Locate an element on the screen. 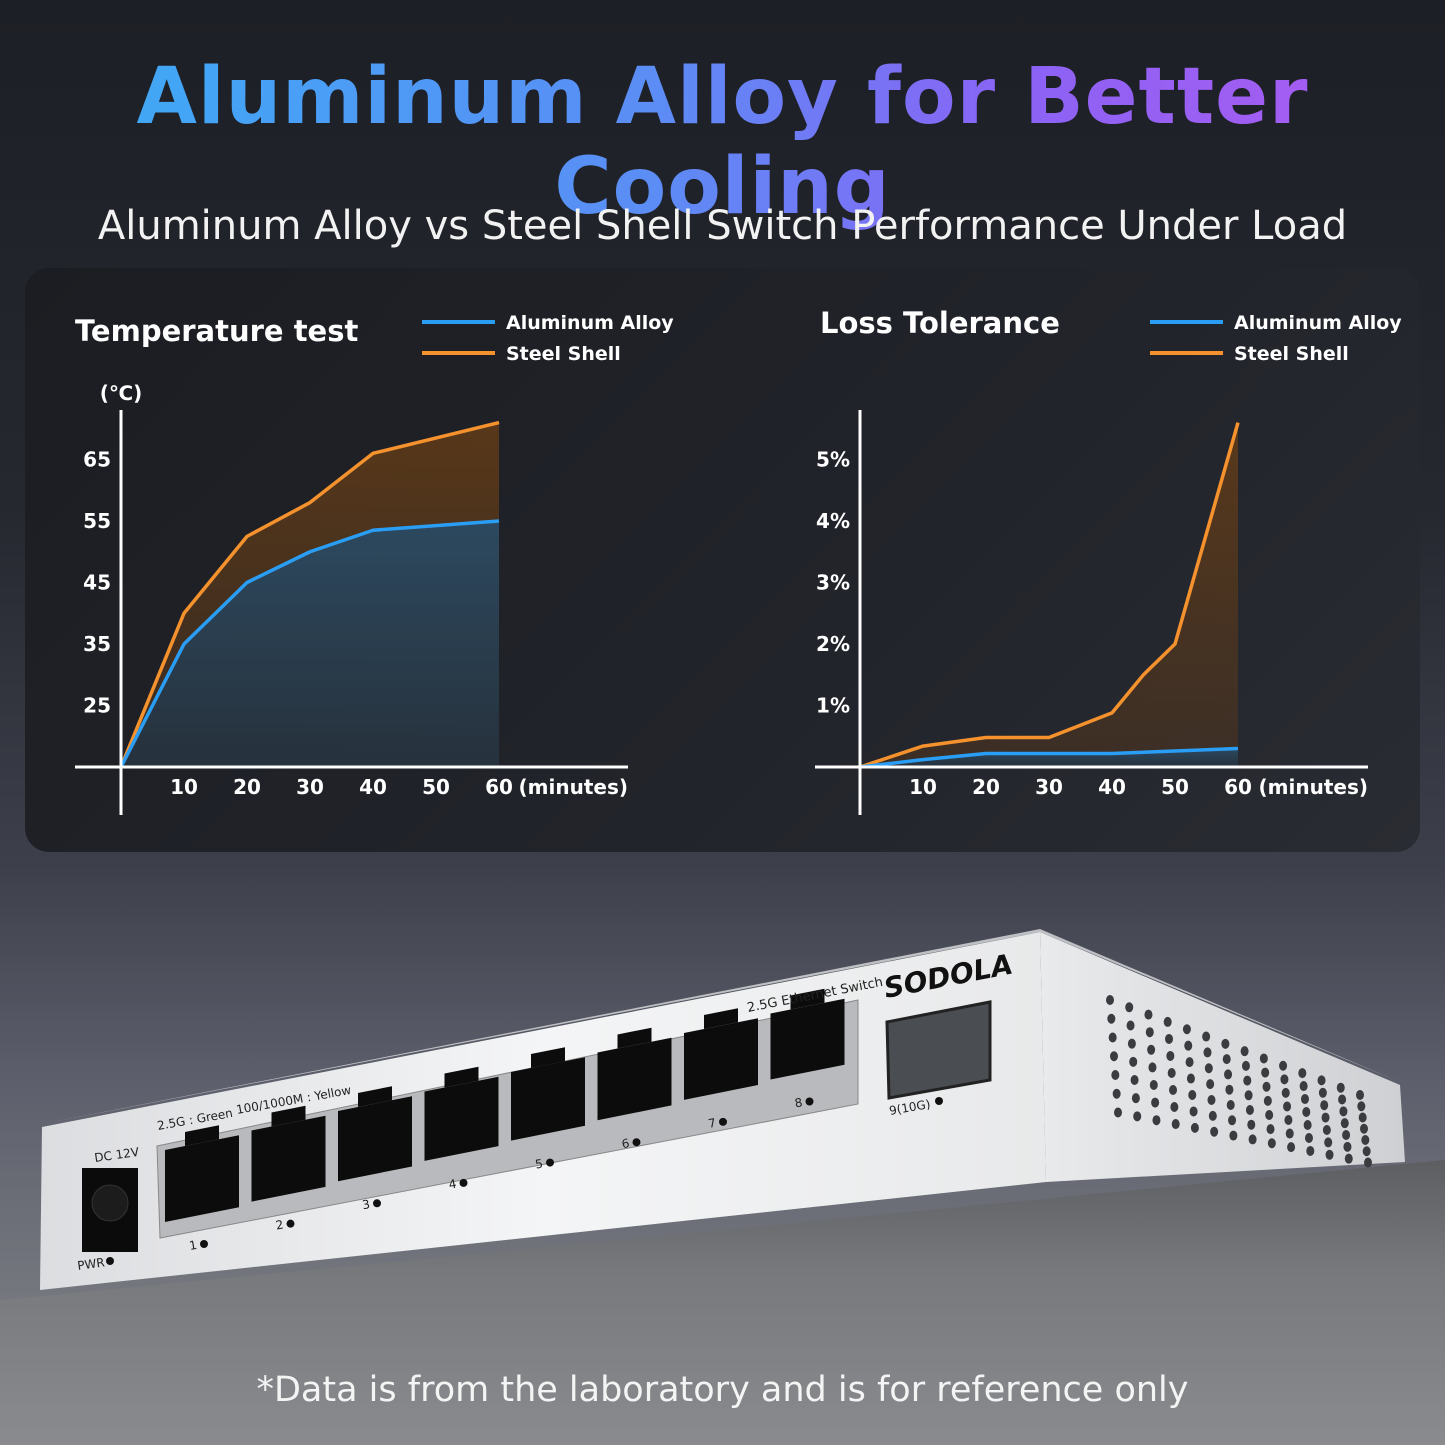 This screenshot has width=1445, height=1445. series-line-steel-shell is located at coordinates (309, 594).